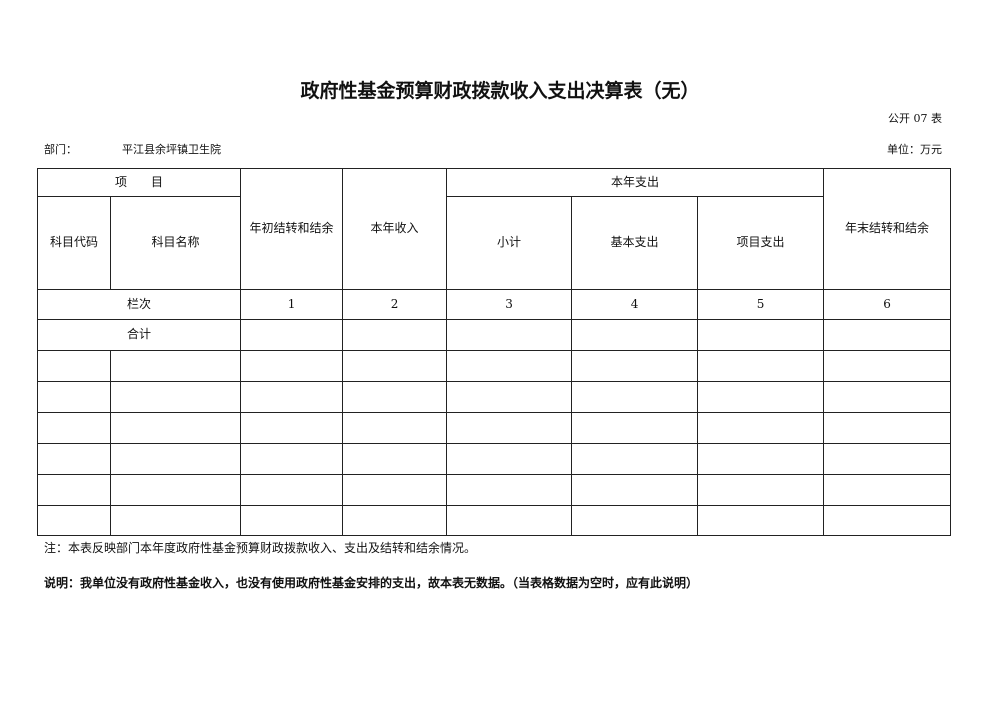 The image size is (1000, 706). I want to click on column-index: 2, so click(395, 304).